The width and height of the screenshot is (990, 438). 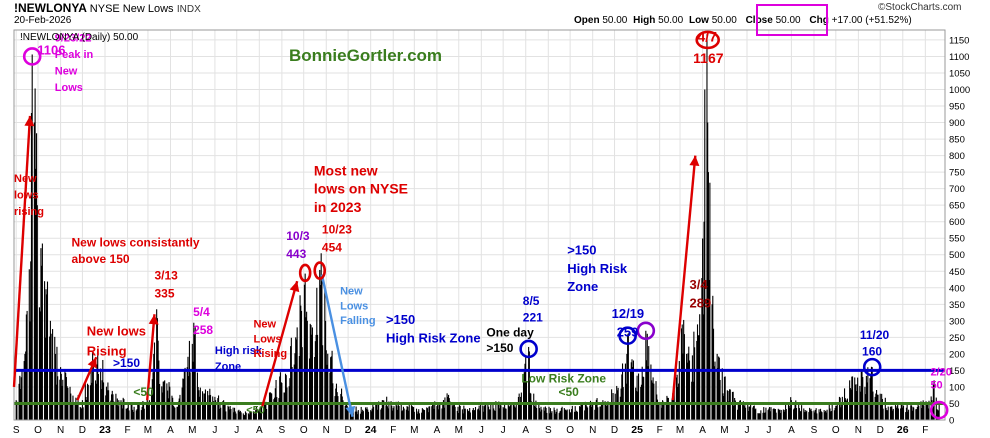 I want to click on x-tick-label: N, so click(x=326, y=430).